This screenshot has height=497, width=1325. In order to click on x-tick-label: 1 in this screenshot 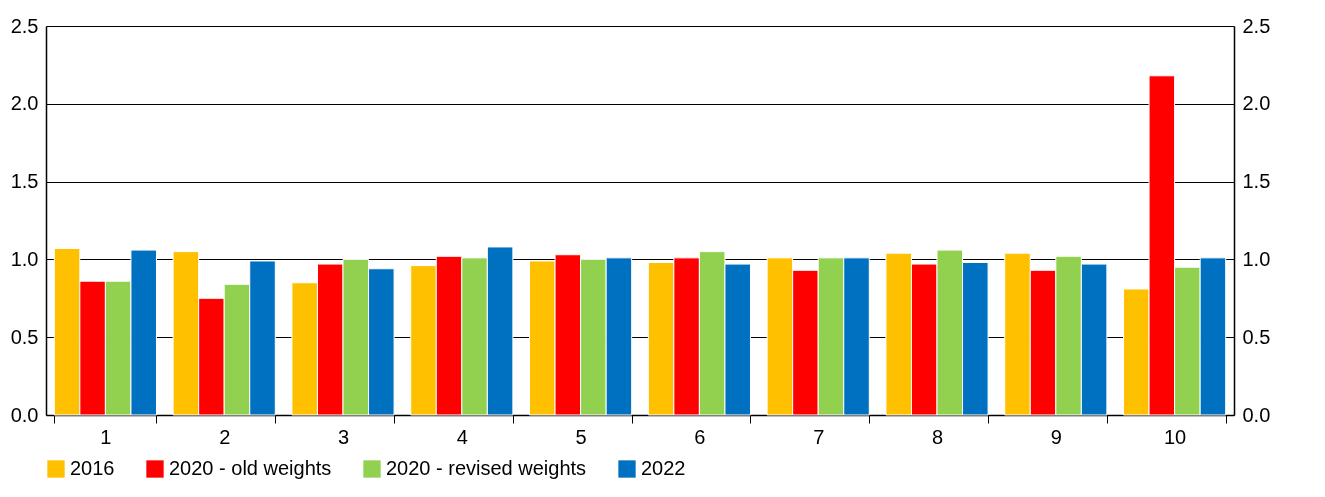, I will do `click(106, 436)`.